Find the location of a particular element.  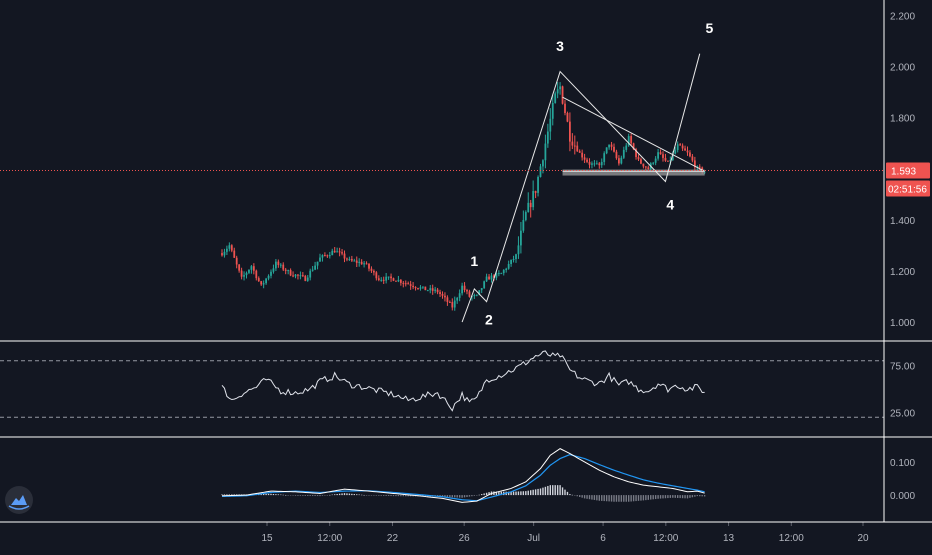

last-price-badge is located at coordinates (908, 170).